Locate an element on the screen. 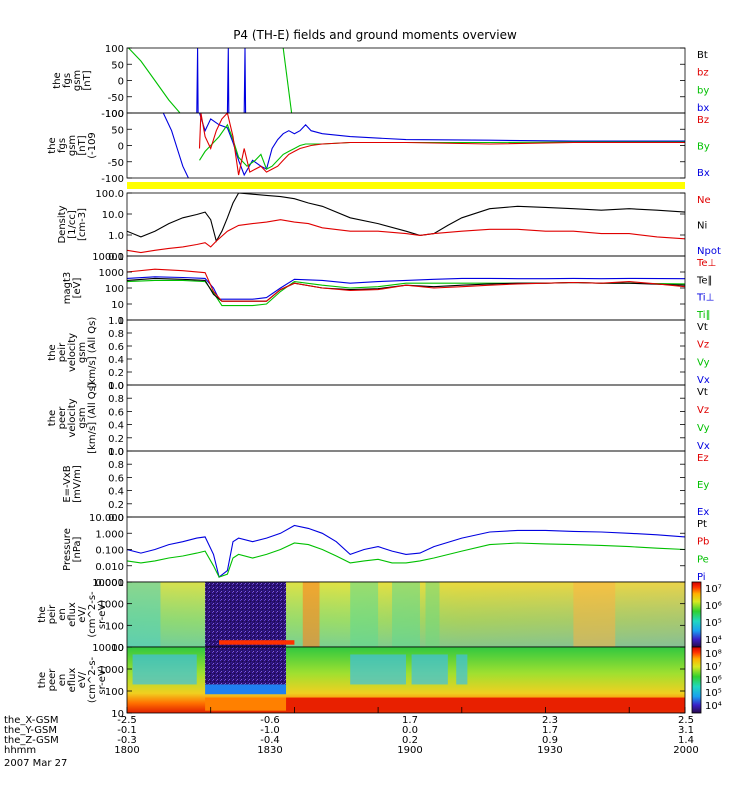 The image size is (750, 800). series-group is located at coordinates (423, 145).